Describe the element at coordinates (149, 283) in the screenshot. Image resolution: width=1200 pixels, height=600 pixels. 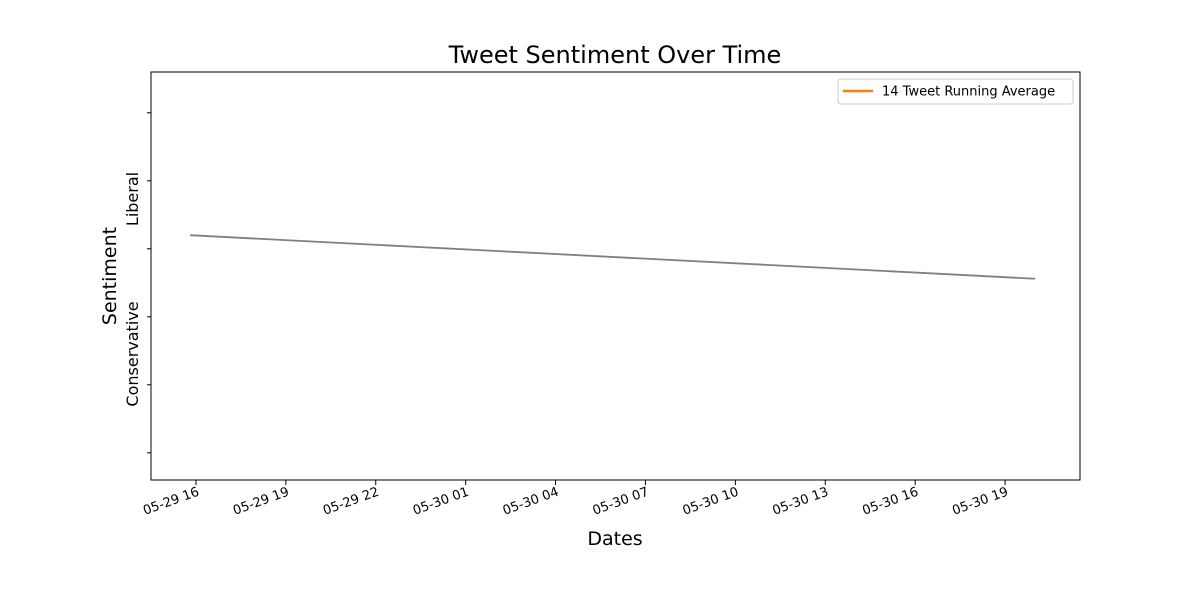
I see `y-ticks` at that location.